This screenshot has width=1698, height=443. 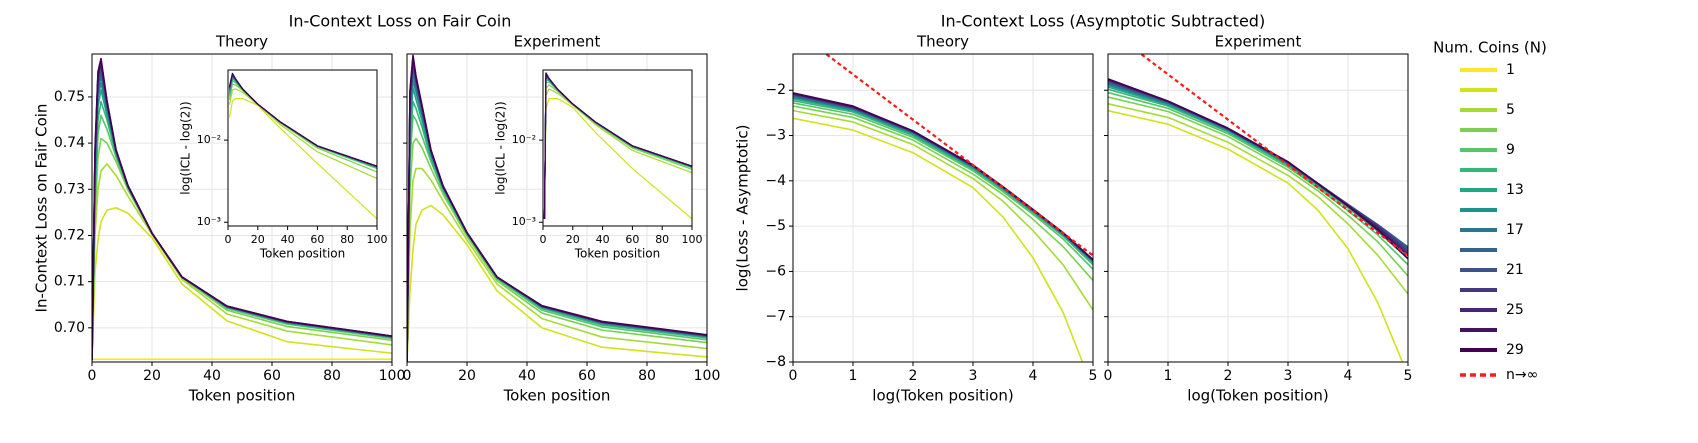 I want to click on y-tick-label: −5, so click(x=775, y=226).